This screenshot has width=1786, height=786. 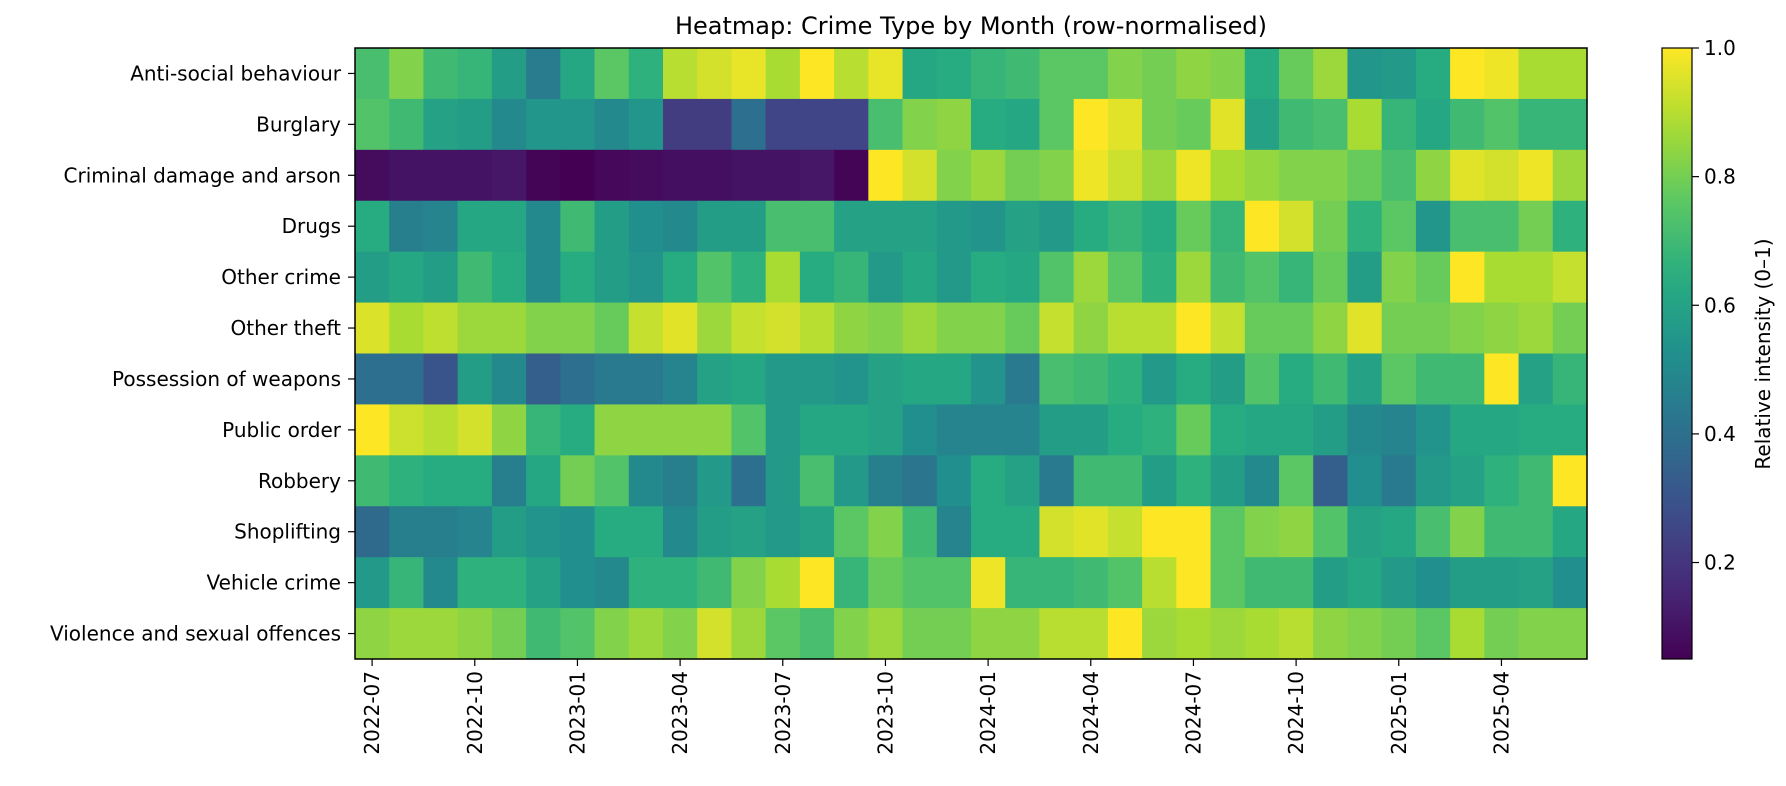 What do you see at coordinates (1091, 713) in the screenshot?
I see `x-tick-label: 2024-04` at bounding box center [1091, 713].